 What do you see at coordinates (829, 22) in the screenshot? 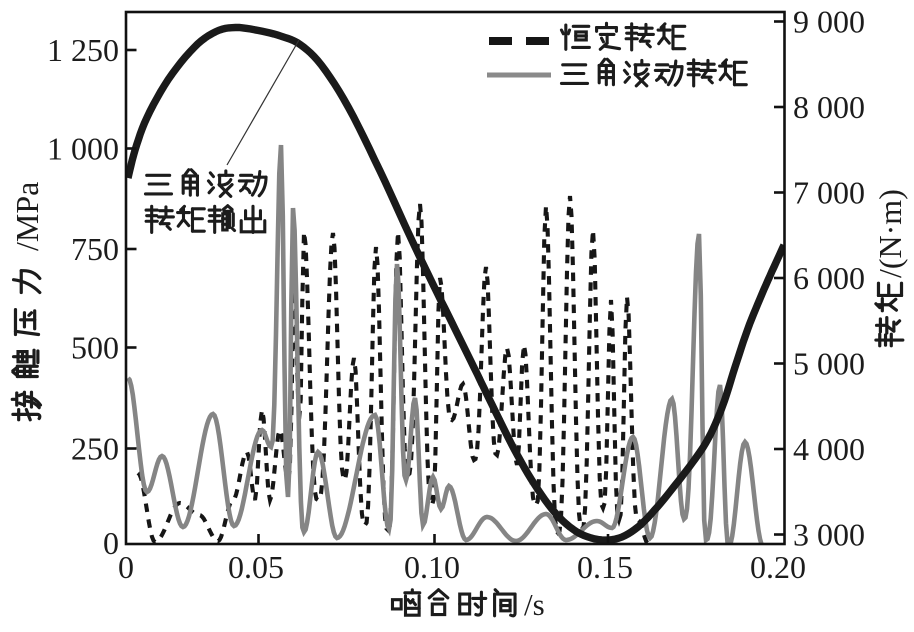
I see `svg-text: 9 000` at bounding box center [829, 22].